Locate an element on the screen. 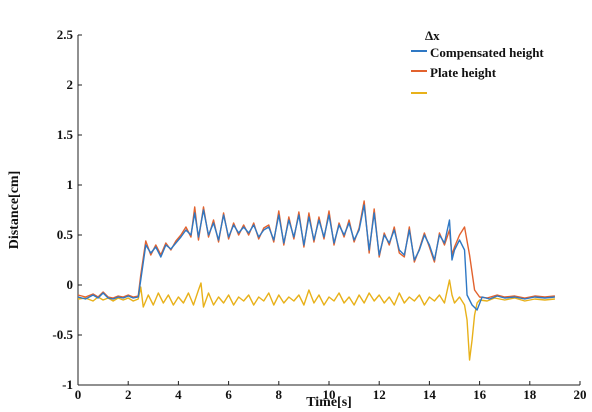 The image size is (592, 412). y-tick-label: 2.5 is located at coordinates (65, 34).